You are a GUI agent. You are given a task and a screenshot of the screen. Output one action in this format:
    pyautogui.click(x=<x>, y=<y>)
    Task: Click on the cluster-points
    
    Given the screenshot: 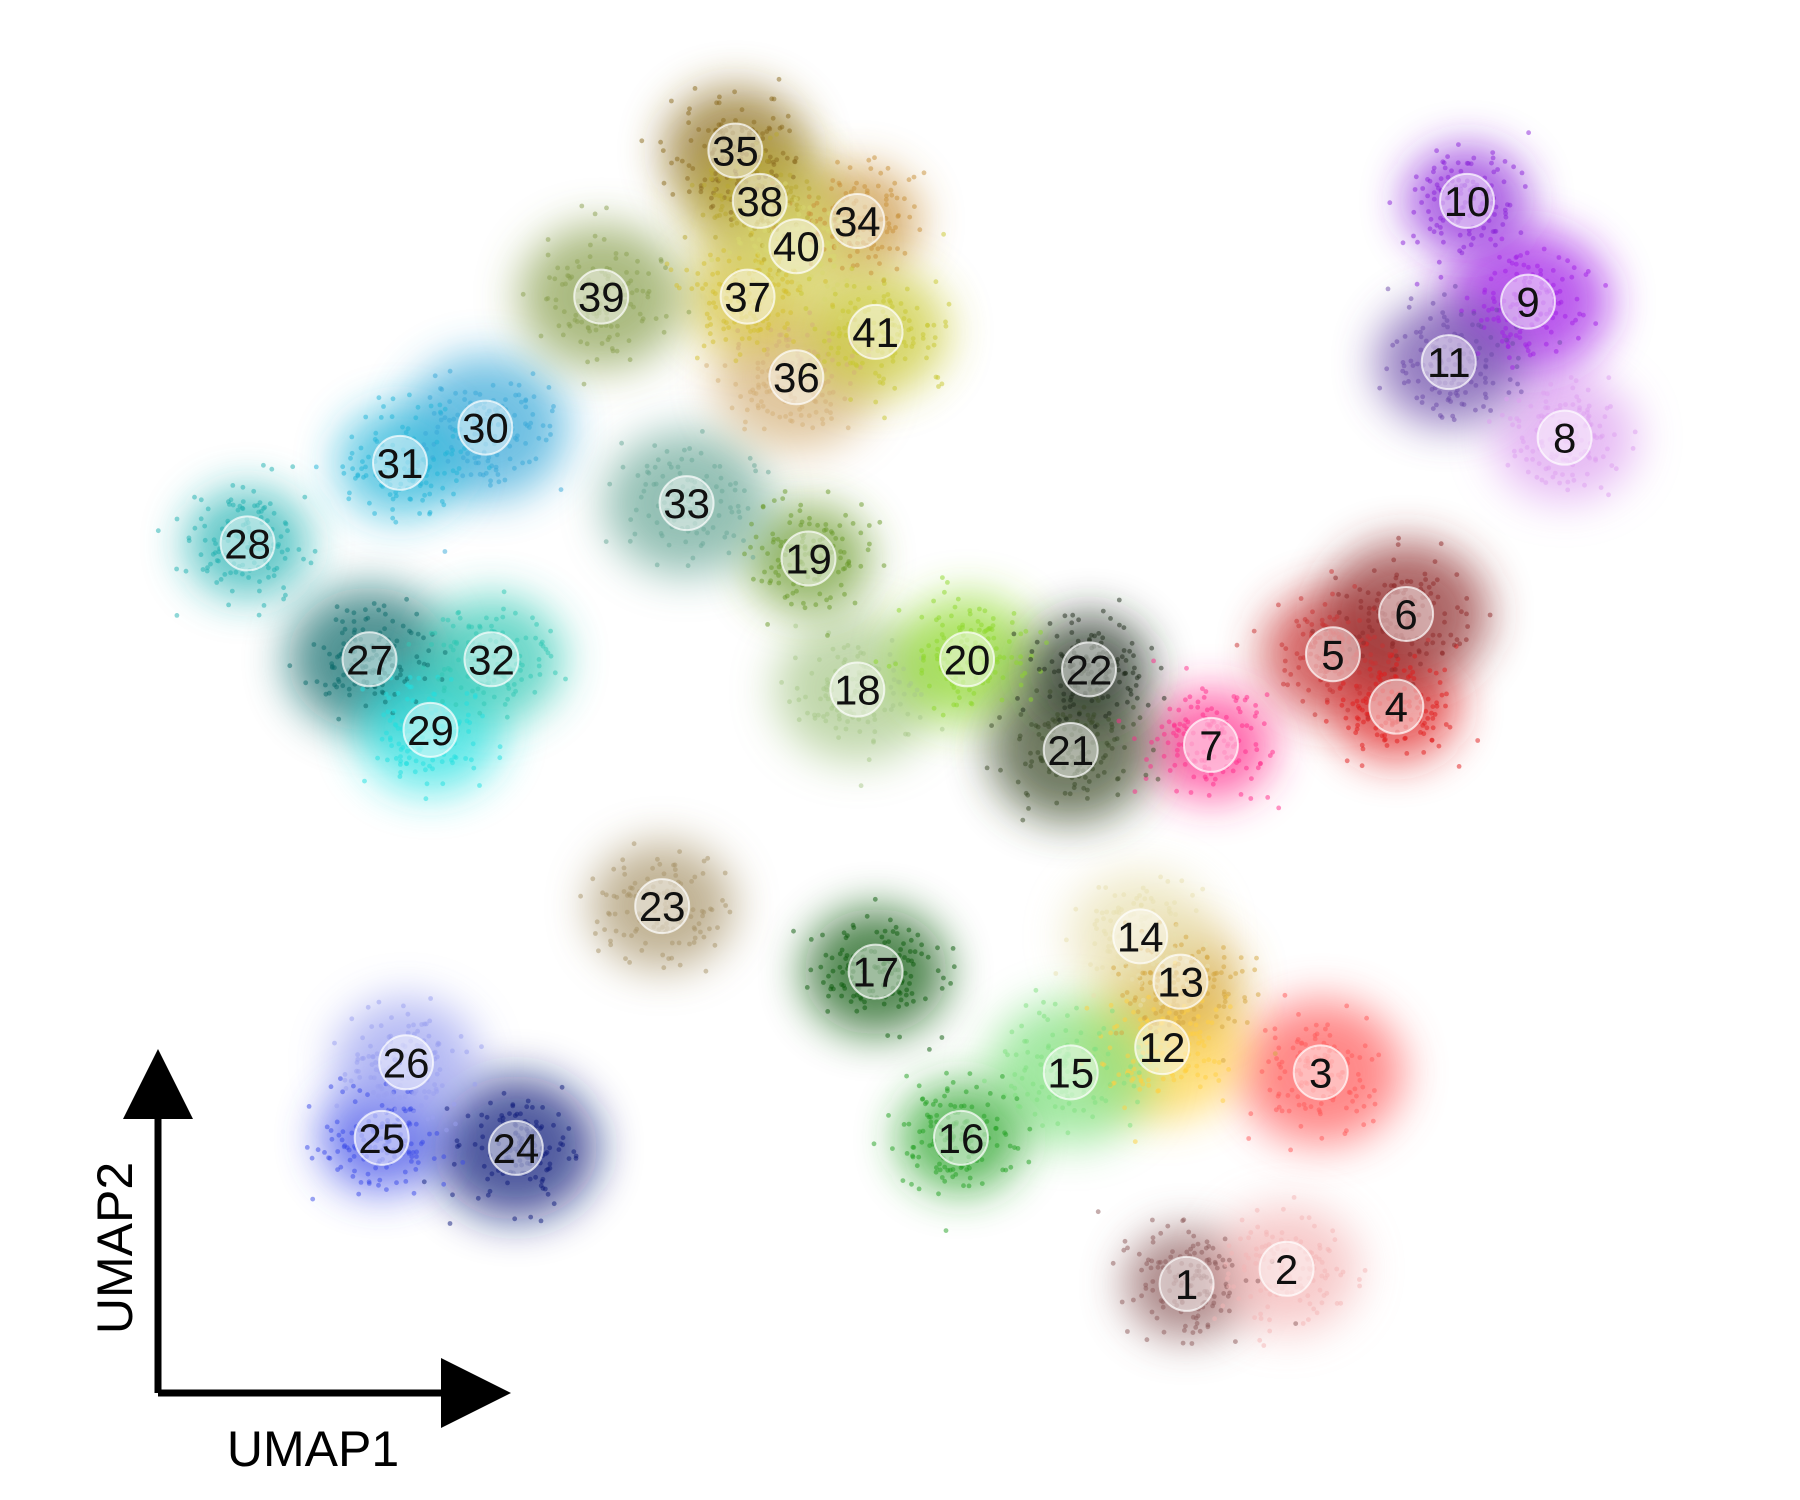 What is the action you would take?
    pyautogui.click(x=1459, y=208)
    